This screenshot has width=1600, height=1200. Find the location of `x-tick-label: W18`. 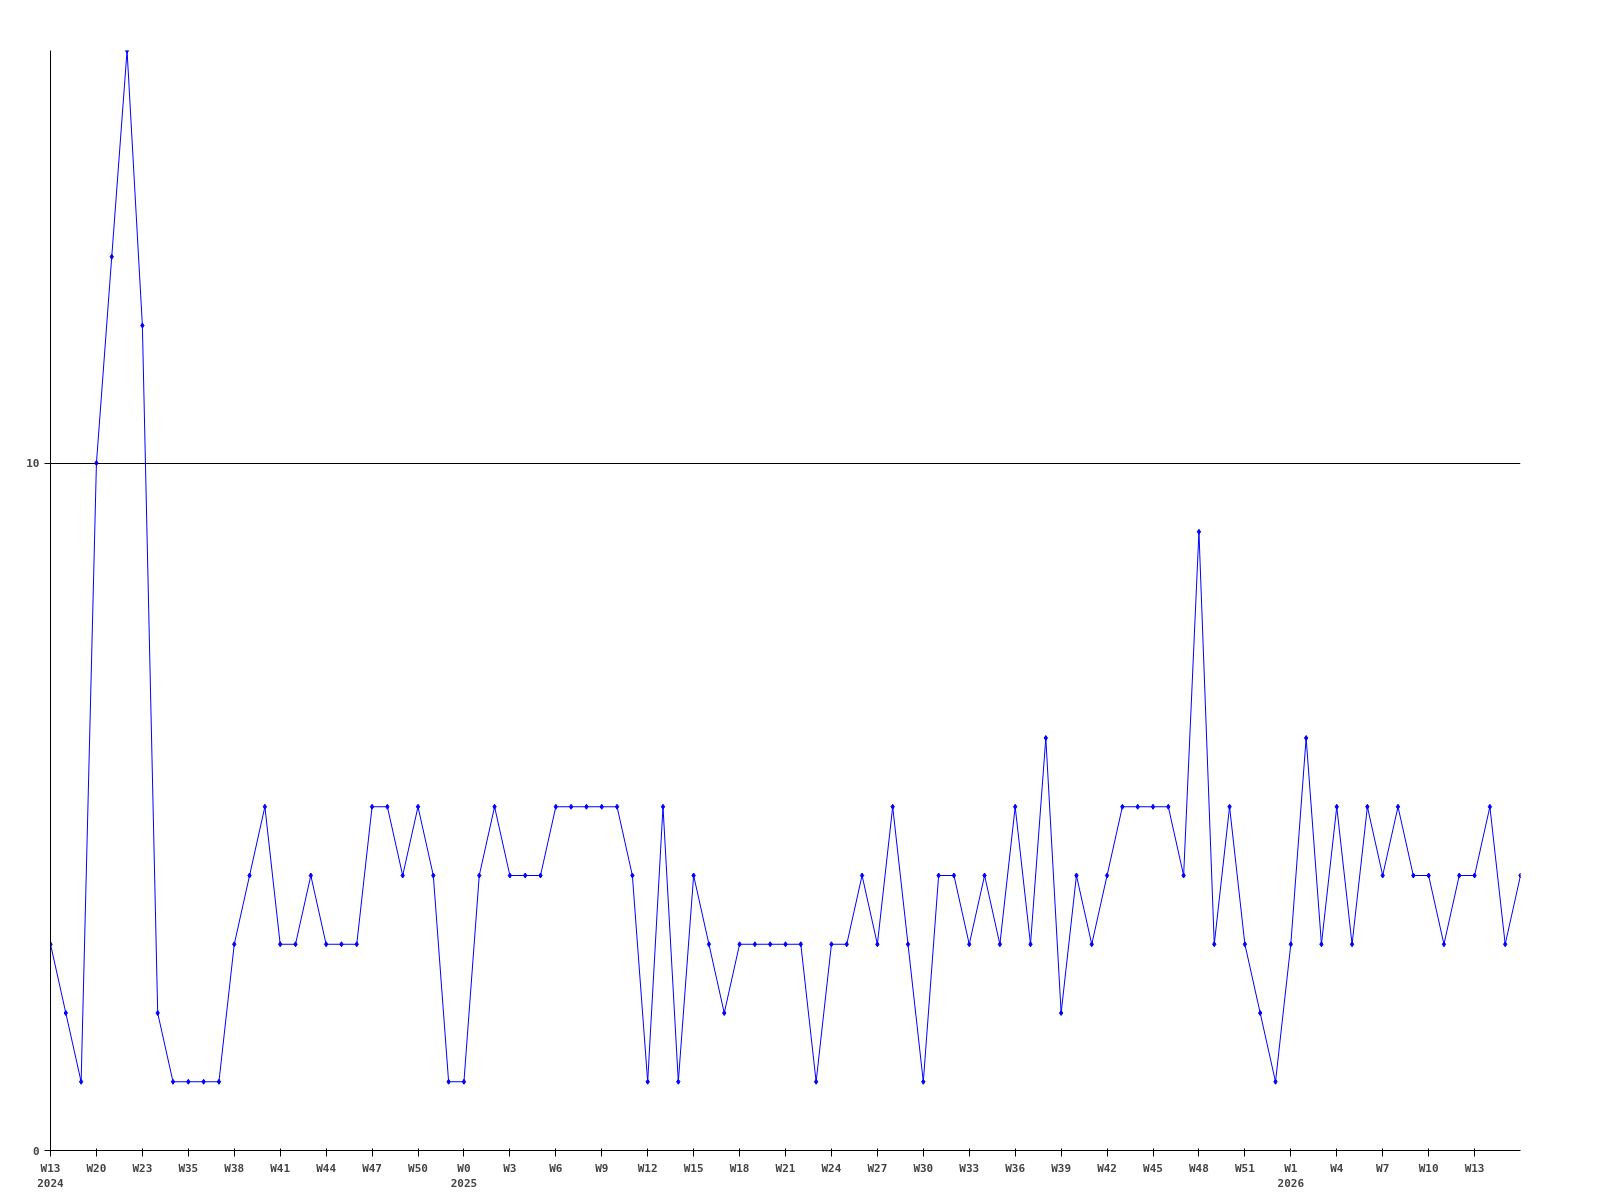

x-tick-label: W18 is located at coordinates (739, 1168).